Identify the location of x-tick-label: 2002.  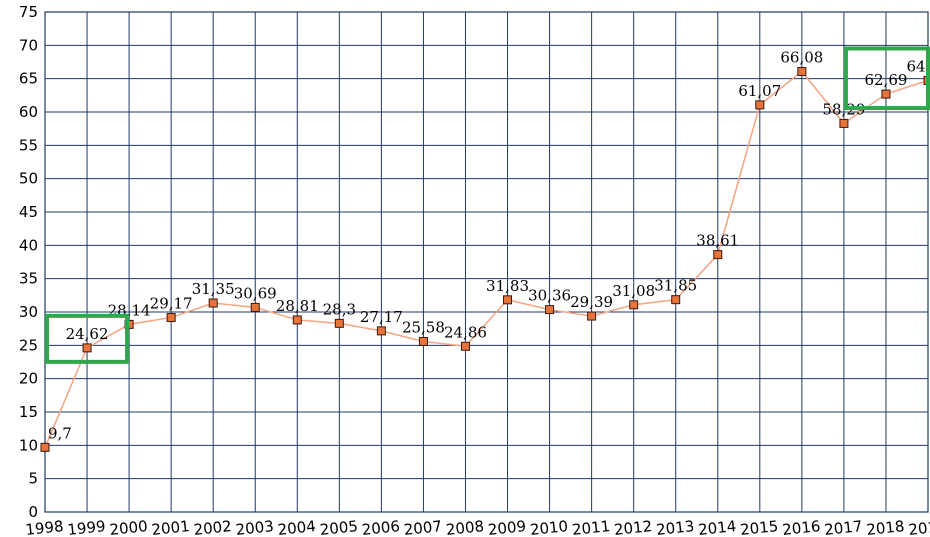
(213, 527).